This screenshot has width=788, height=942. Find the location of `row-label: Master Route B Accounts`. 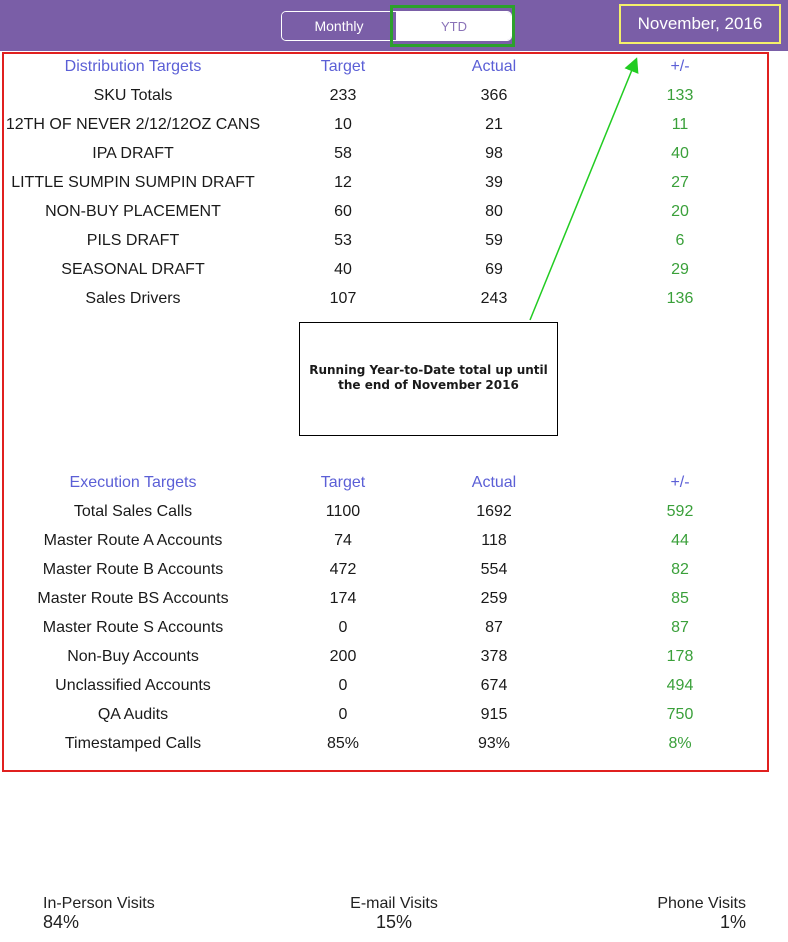

row-label: Master Route B Accounts is located at coordinates (133, 569).